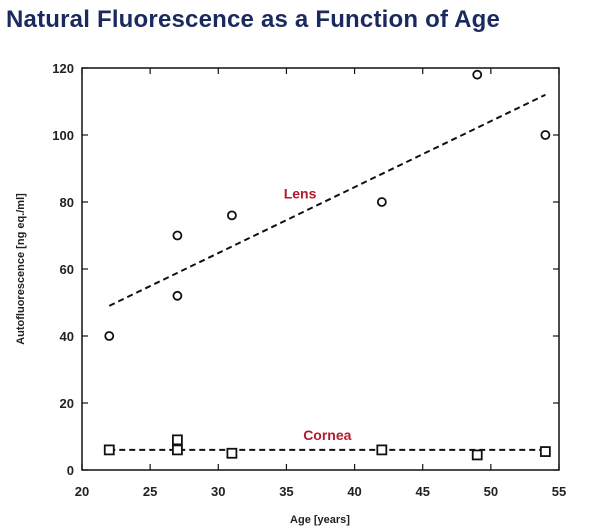 The image size is (599, 529). I want to click on x-tick-label: 45, so click(422, 491).